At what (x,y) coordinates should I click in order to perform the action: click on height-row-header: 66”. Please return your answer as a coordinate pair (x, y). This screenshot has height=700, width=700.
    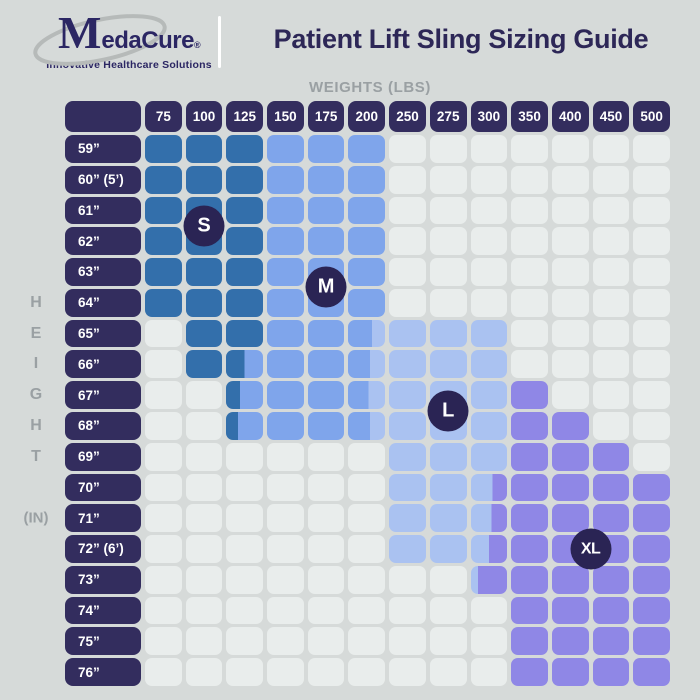
    Looking at the image, I should click on (103, 364).